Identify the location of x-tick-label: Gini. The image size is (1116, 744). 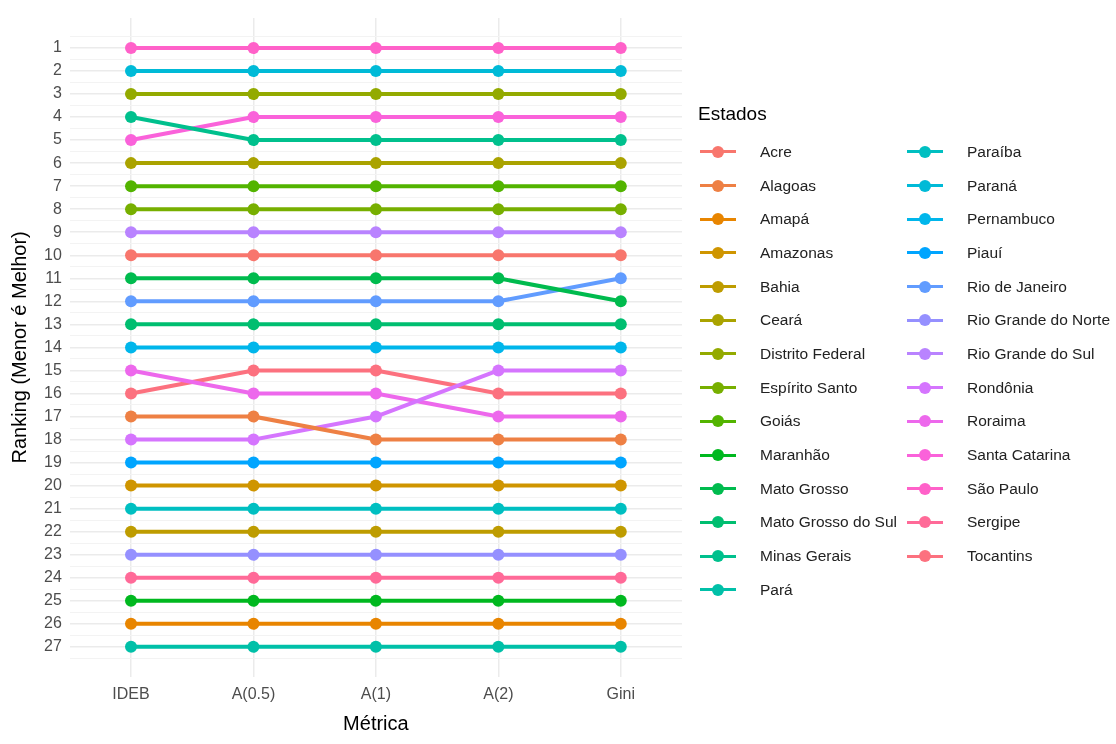
(621, 693).